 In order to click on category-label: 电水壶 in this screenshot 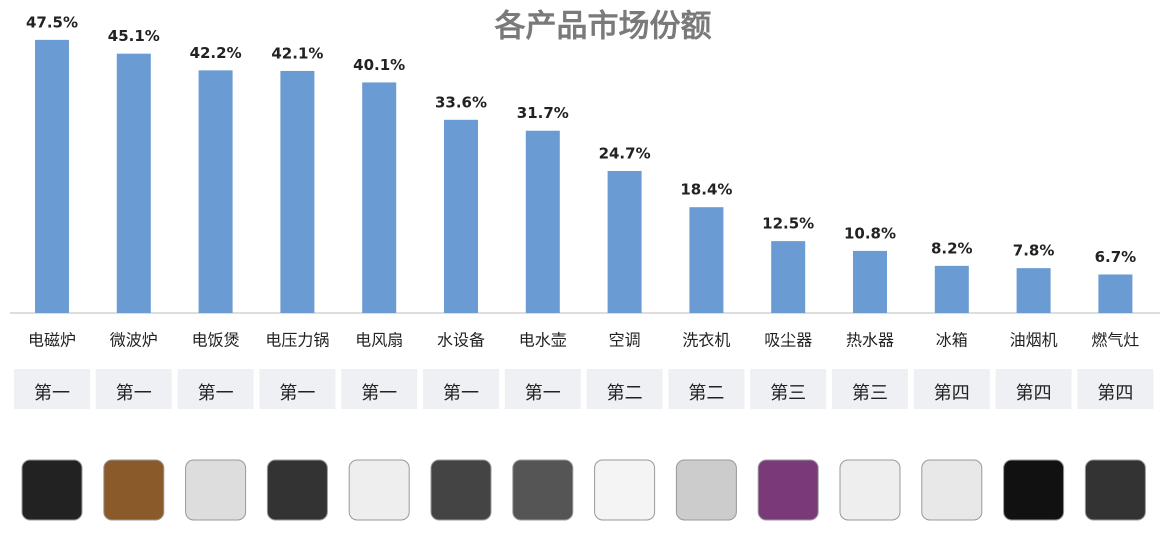, I will do `click(543, 340)`.